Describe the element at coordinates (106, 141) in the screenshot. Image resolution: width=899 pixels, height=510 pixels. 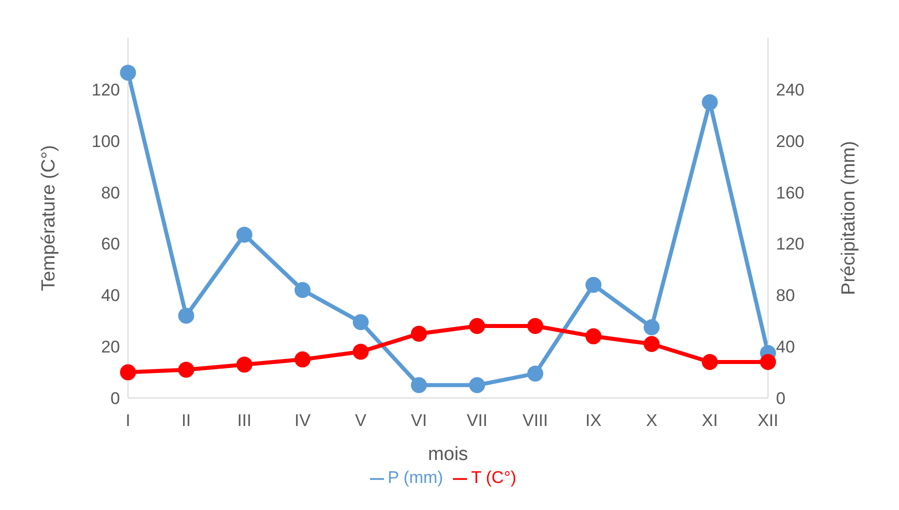
I see `y-tick-label: 100` at that location.